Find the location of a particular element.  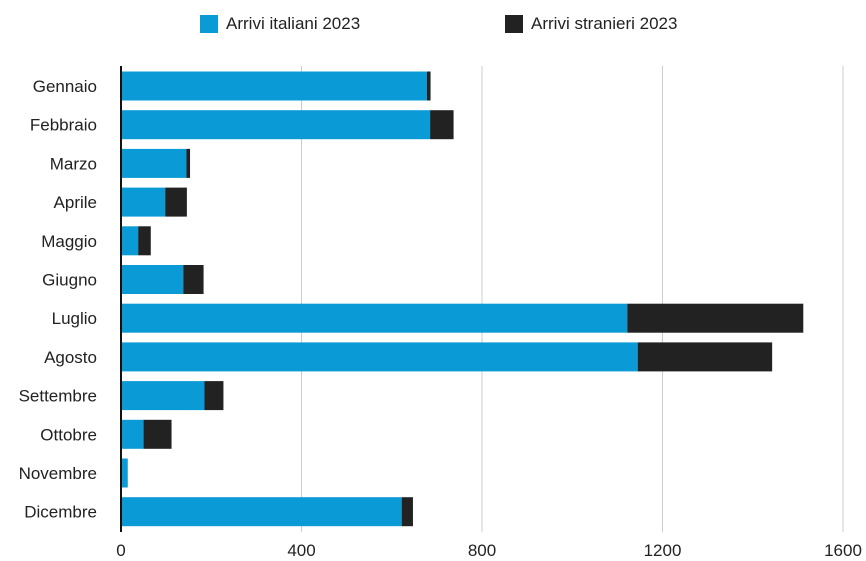

bar-italiani-aprile is located at coordinates (143, 202).